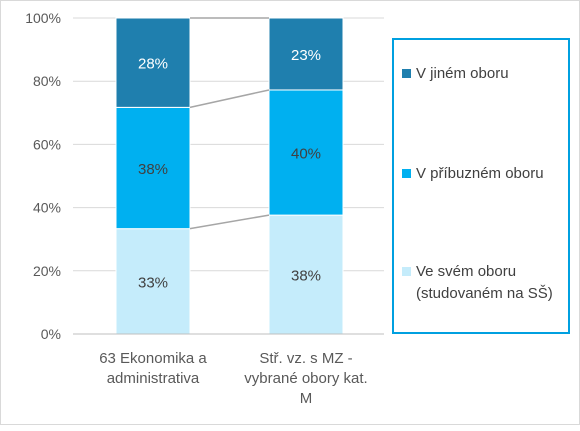 This screenshot has width=580, height=431. I want to click on data-label: 33%, so click(153, 282).